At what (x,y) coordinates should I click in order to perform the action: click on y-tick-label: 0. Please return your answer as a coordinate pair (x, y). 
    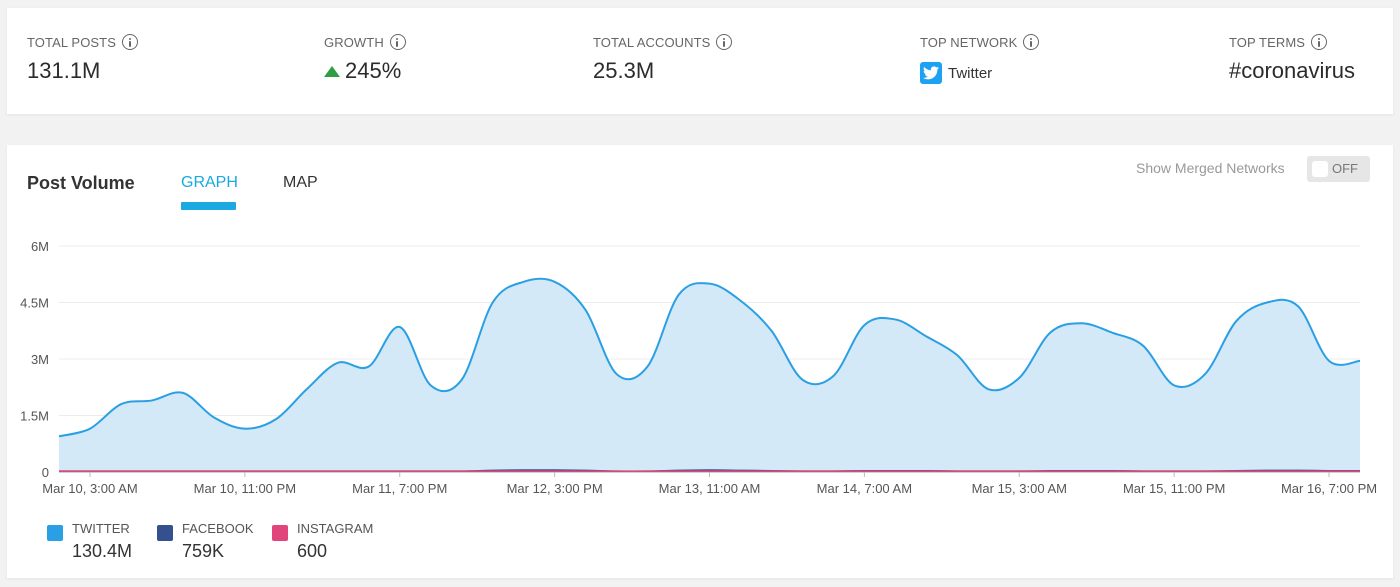
    Looking at the image, I should click on (45, 472).